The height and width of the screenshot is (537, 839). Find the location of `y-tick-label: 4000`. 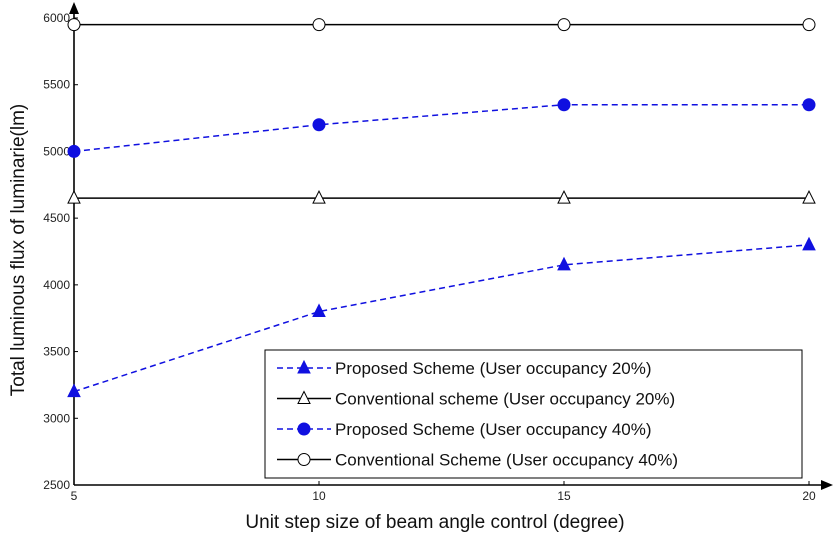

y-tick-label: 4000 is located at coordinates (56, 285).